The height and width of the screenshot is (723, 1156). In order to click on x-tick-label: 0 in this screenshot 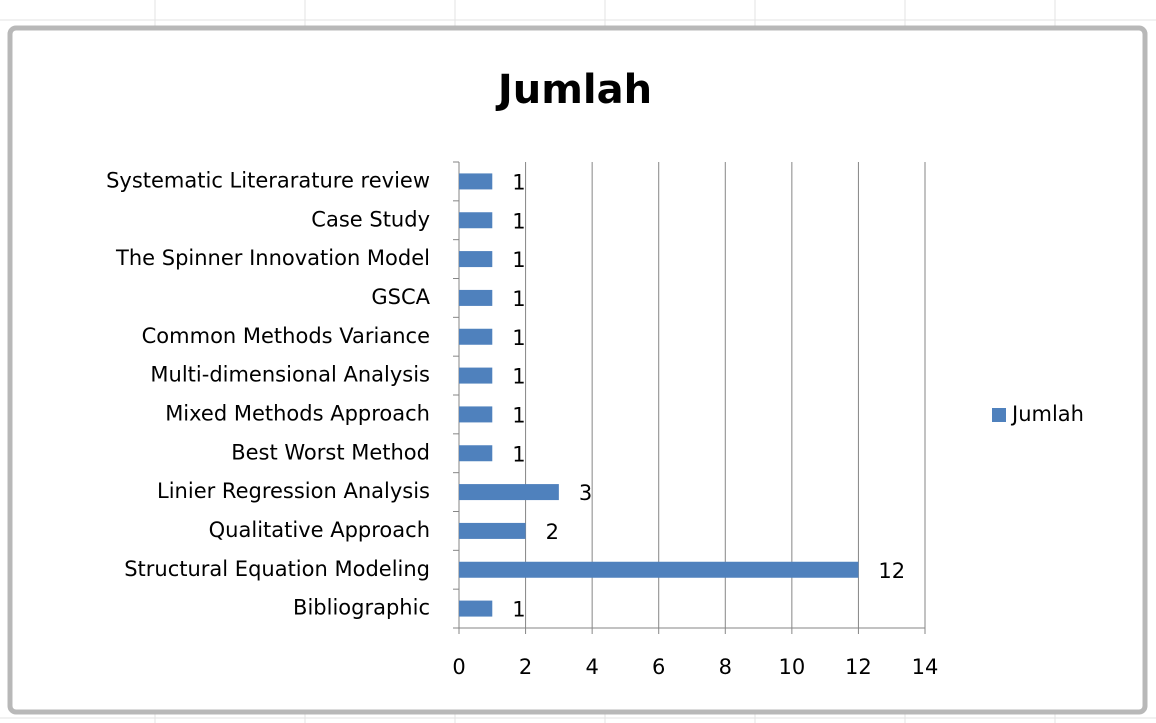, I will do `click(458, 667)`.